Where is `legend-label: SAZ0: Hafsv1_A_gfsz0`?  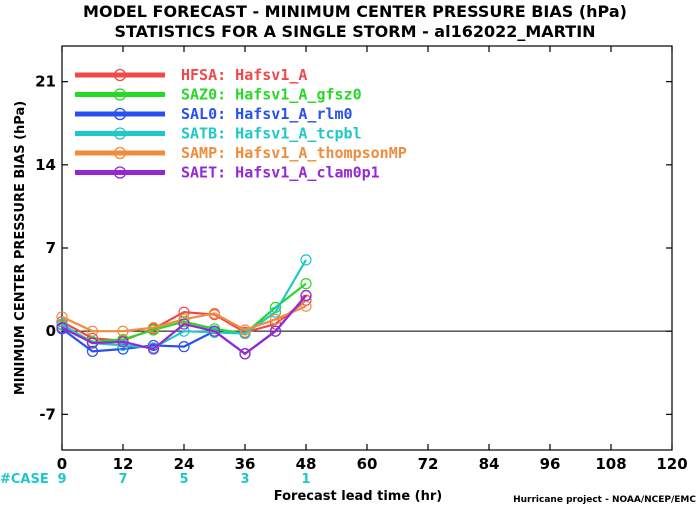 legend-label: SAZ0: Hafsv1_A_gfsz0 is located at coordinates (271, 95).